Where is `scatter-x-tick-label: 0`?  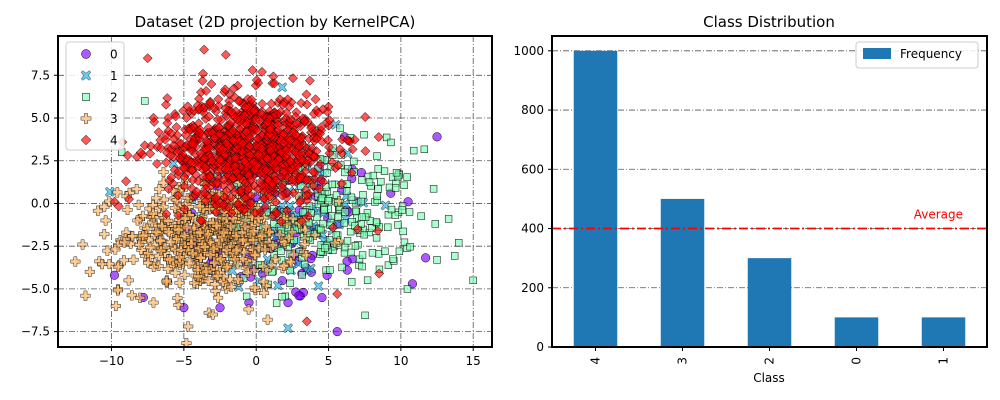 scatter-x-tick-label: 0 is located at coordinates (256, 361).